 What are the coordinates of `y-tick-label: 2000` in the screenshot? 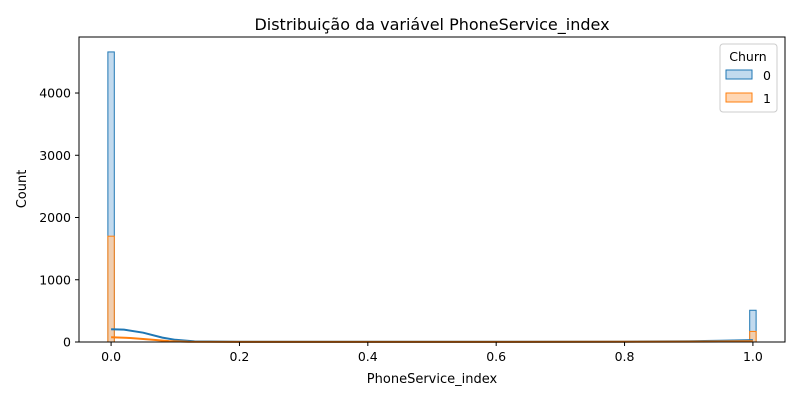 It's located at (55, 217).